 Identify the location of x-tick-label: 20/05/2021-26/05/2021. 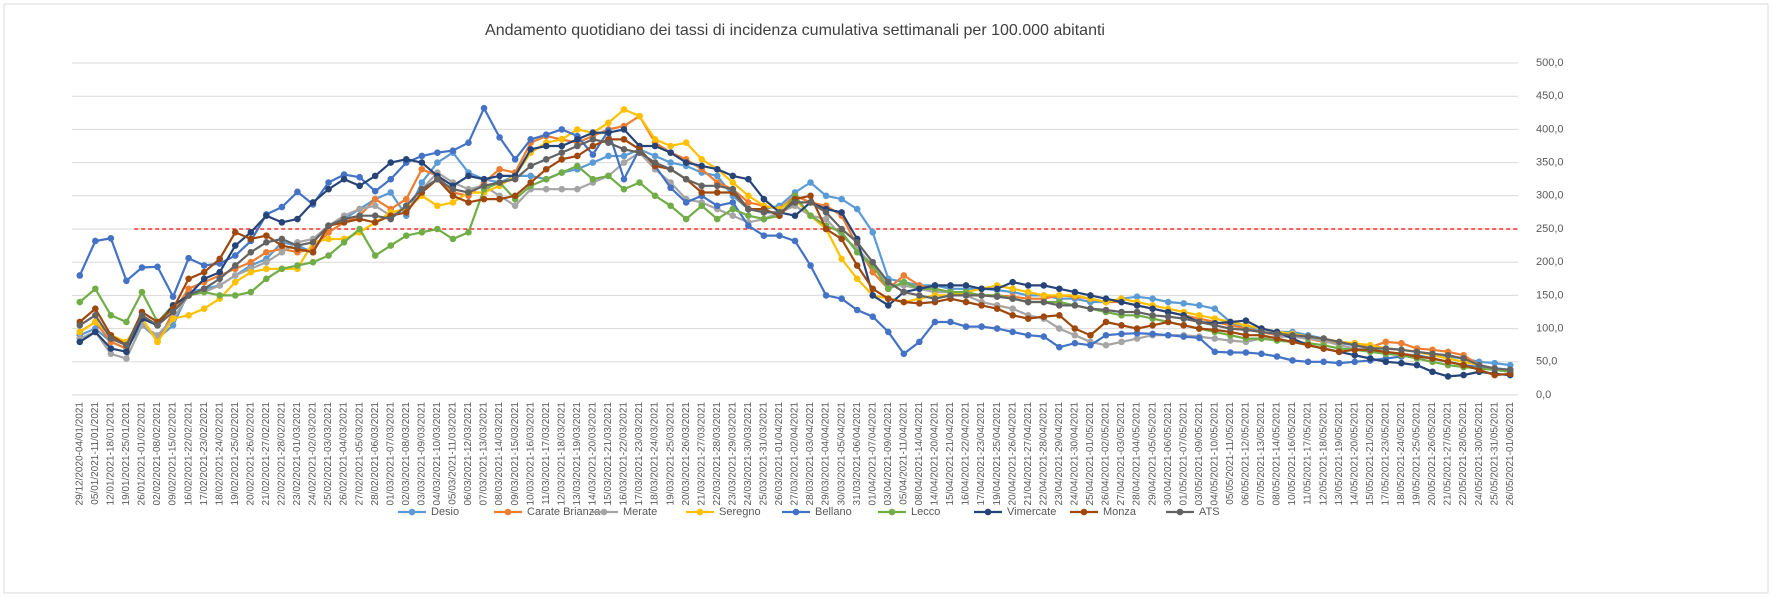
(1432, 454).